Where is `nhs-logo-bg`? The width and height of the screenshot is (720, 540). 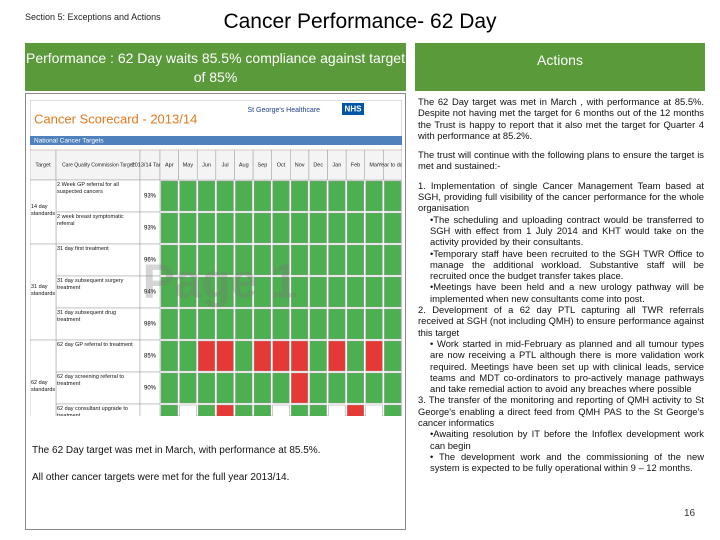
nhs-logo-bg is located at coordinates (353, 109).